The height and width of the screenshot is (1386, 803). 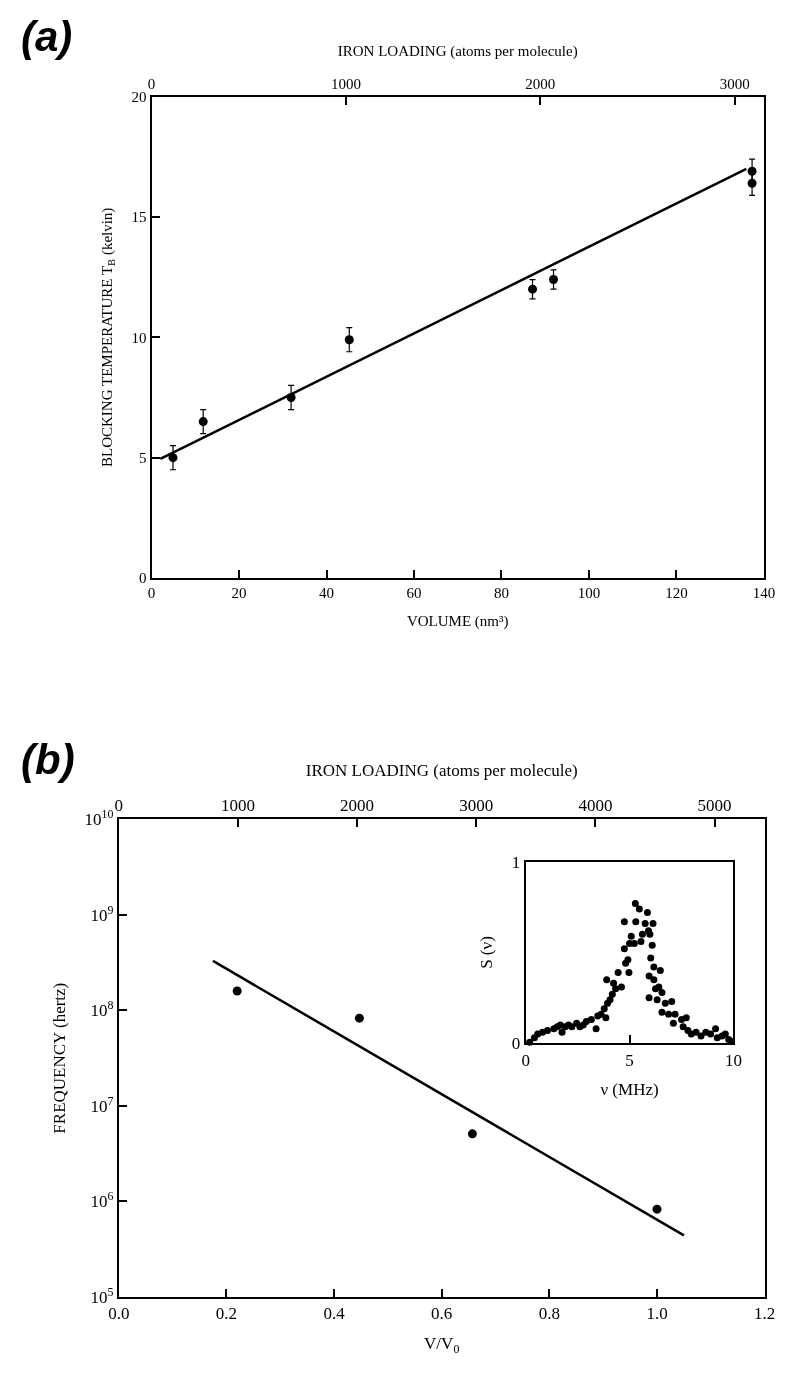 I want to click on y-tick-label: 10$^{5}$, so click(x=102, y=1295).